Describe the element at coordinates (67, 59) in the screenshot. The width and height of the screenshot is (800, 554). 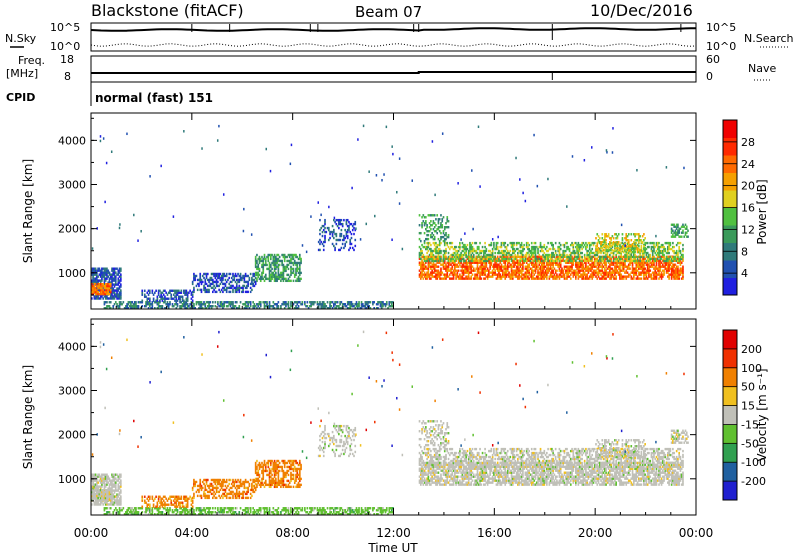
I see `freq-tick-top: 18` at that location.